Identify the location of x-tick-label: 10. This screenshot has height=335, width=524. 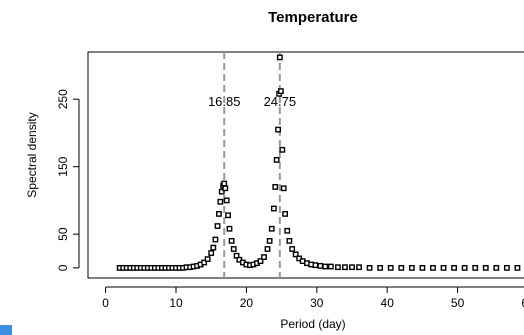
(176, 303).